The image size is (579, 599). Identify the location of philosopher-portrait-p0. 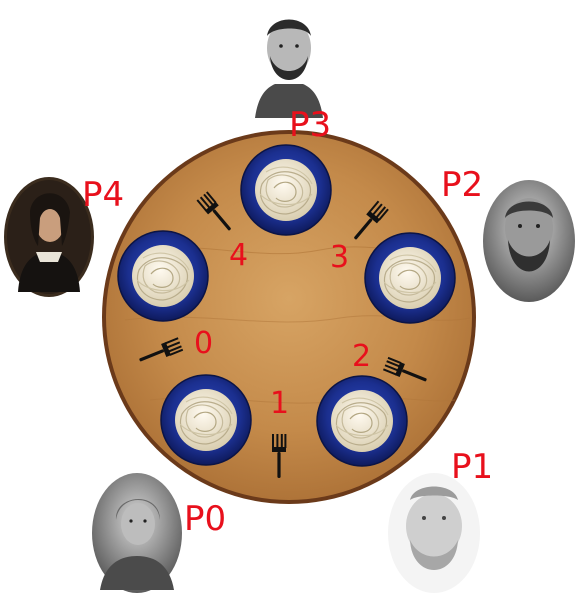
(137, 533).